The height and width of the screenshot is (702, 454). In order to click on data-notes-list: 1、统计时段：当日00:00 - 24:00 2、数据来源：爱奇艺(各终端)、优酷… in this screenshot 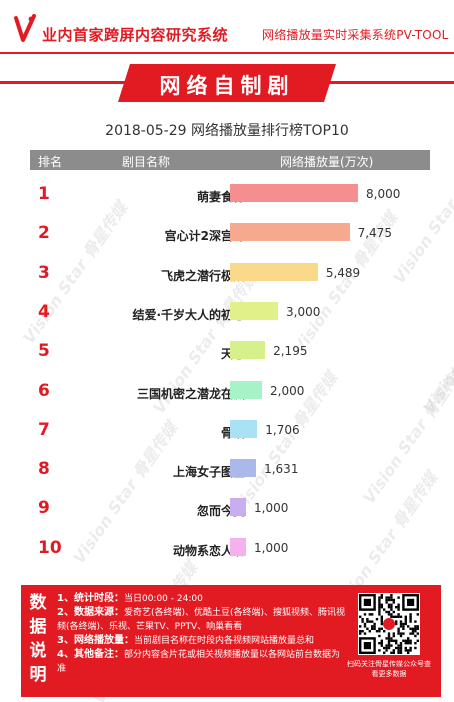, I will do `click(202, 634)`.